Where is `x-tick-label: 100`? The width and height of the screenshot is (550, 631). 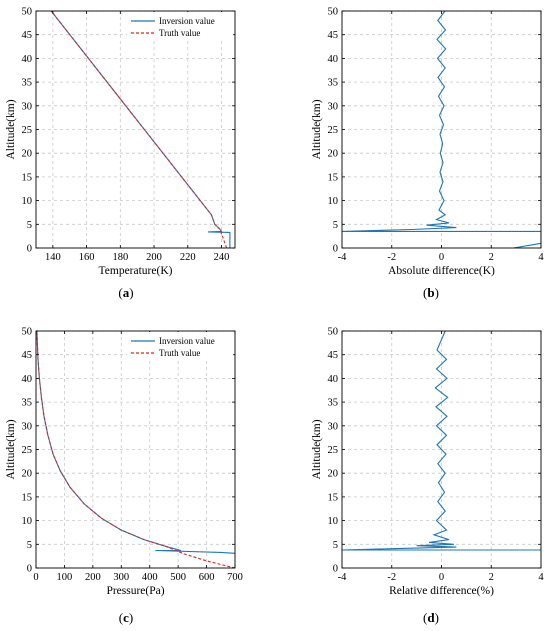 x-tick-label: 100 is located at coordinates (65, 577).